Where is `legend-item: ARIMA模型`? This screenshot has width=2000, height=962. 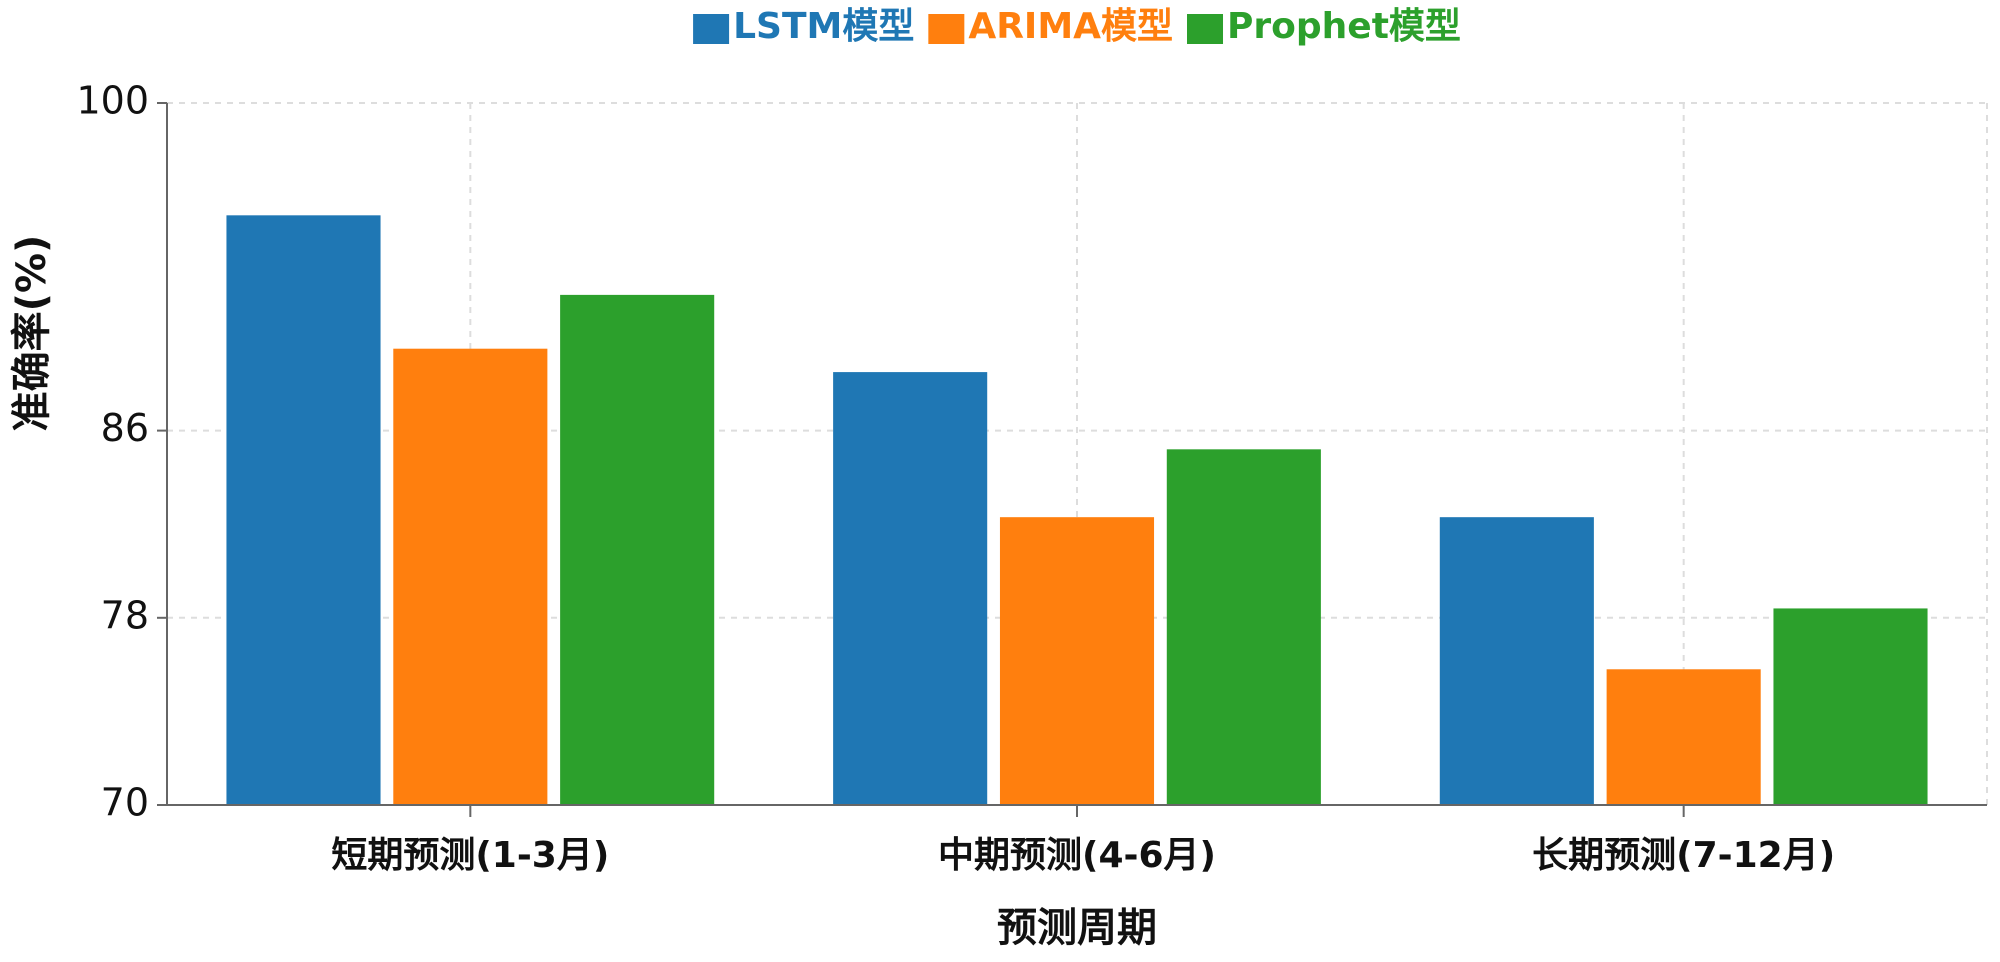 legend-item: ARIMA模型 is located at coordinates (1050, 26).